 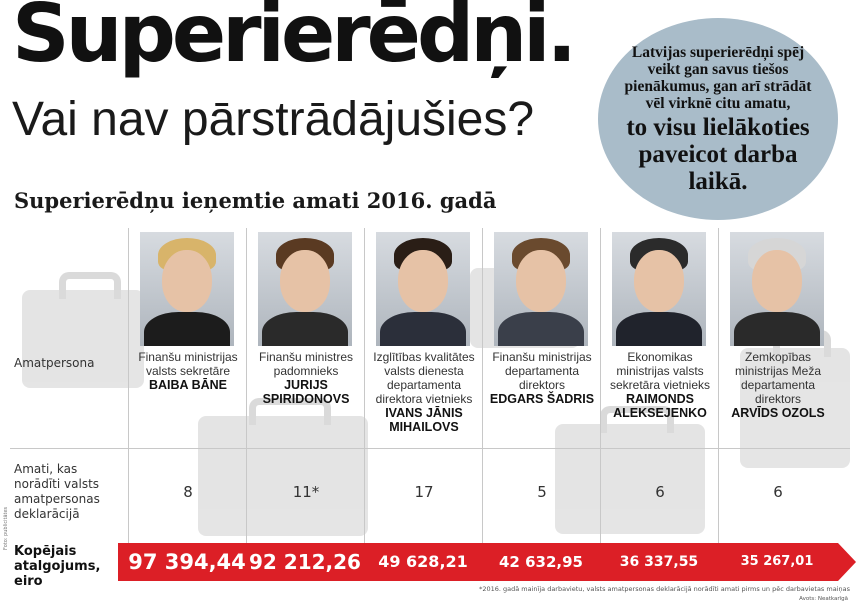 I want to click on total-salary: 92 212,26, so click(x=305, y=562).